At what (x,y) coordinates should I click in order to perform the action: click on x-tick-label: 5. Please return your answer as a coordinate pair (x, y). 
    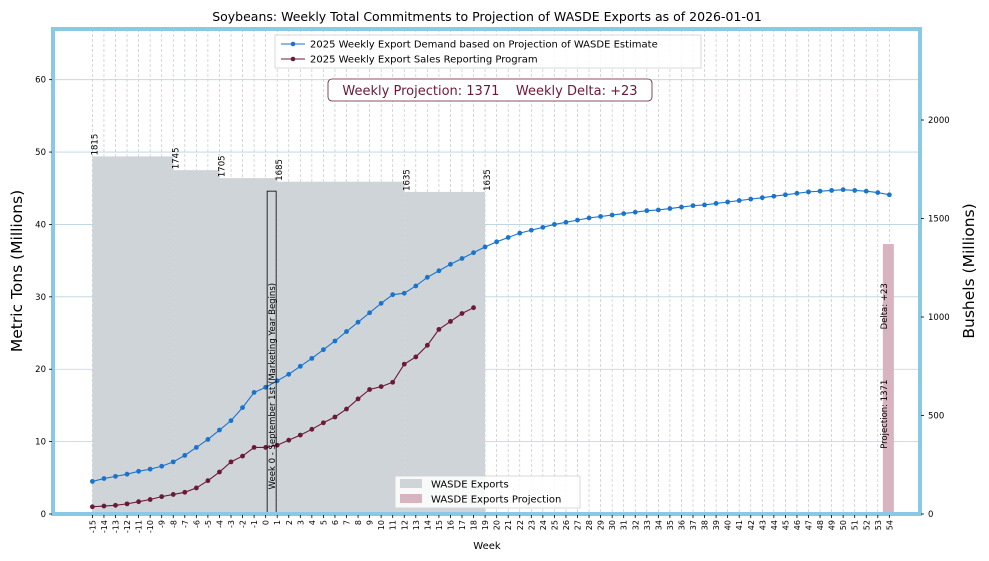
    Looking at the image, I should click on (323, 522).